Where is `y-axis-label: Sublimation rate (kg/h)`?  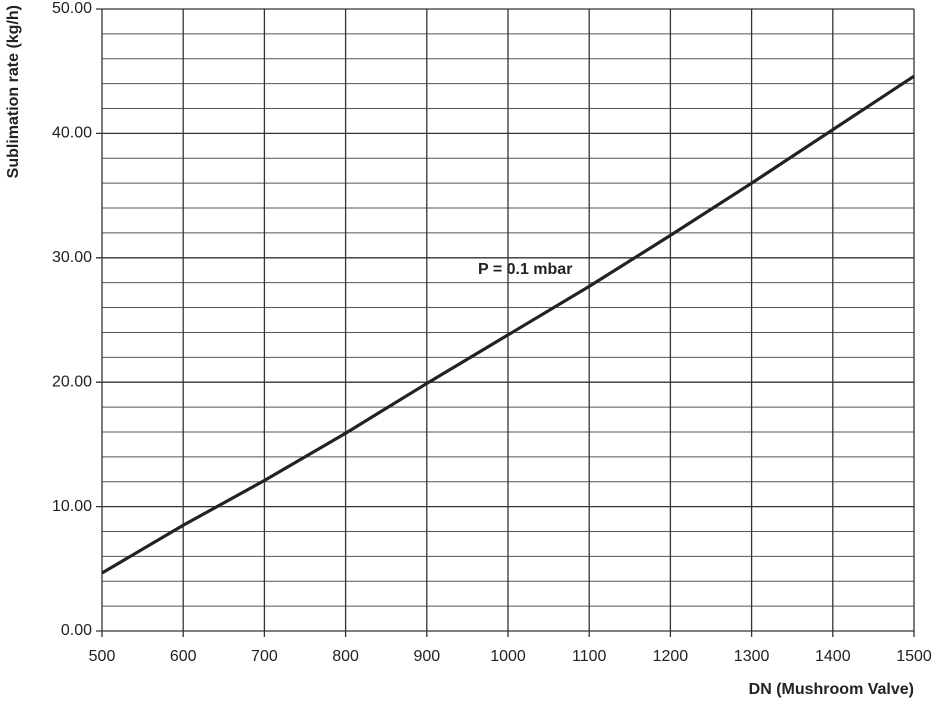
y-axis-label: Sublimation rate (kg/h) is located at coordinates (13, 91).